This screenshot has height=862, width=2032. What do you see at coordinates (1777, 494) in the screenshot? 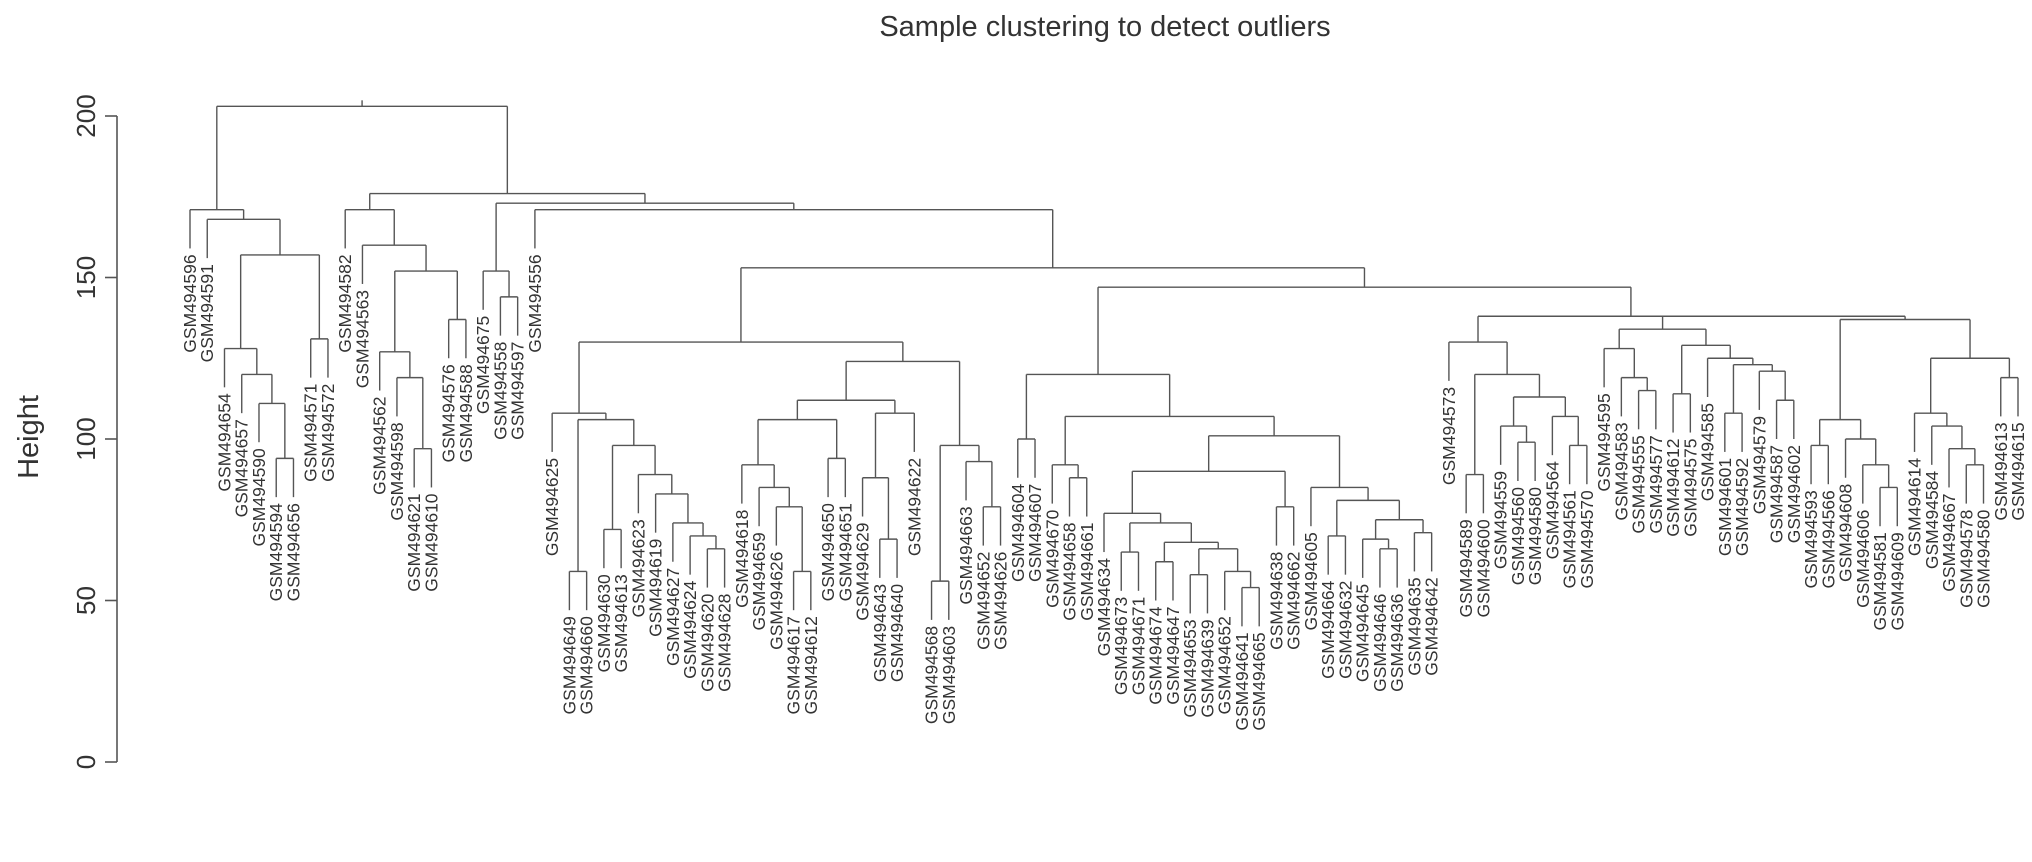
I see `leaf-label: GSM494587` at bounding box center [1777, 494].